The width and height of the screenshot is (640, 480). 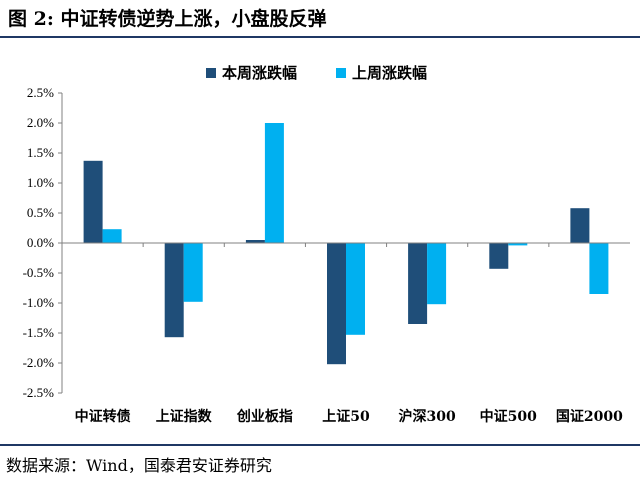 What do you see at coordinates (139, 465) in the screenshot?
I see `source-note: 数据来源：Wind，国泰君安证券研究` at bounding box center [139, 465].